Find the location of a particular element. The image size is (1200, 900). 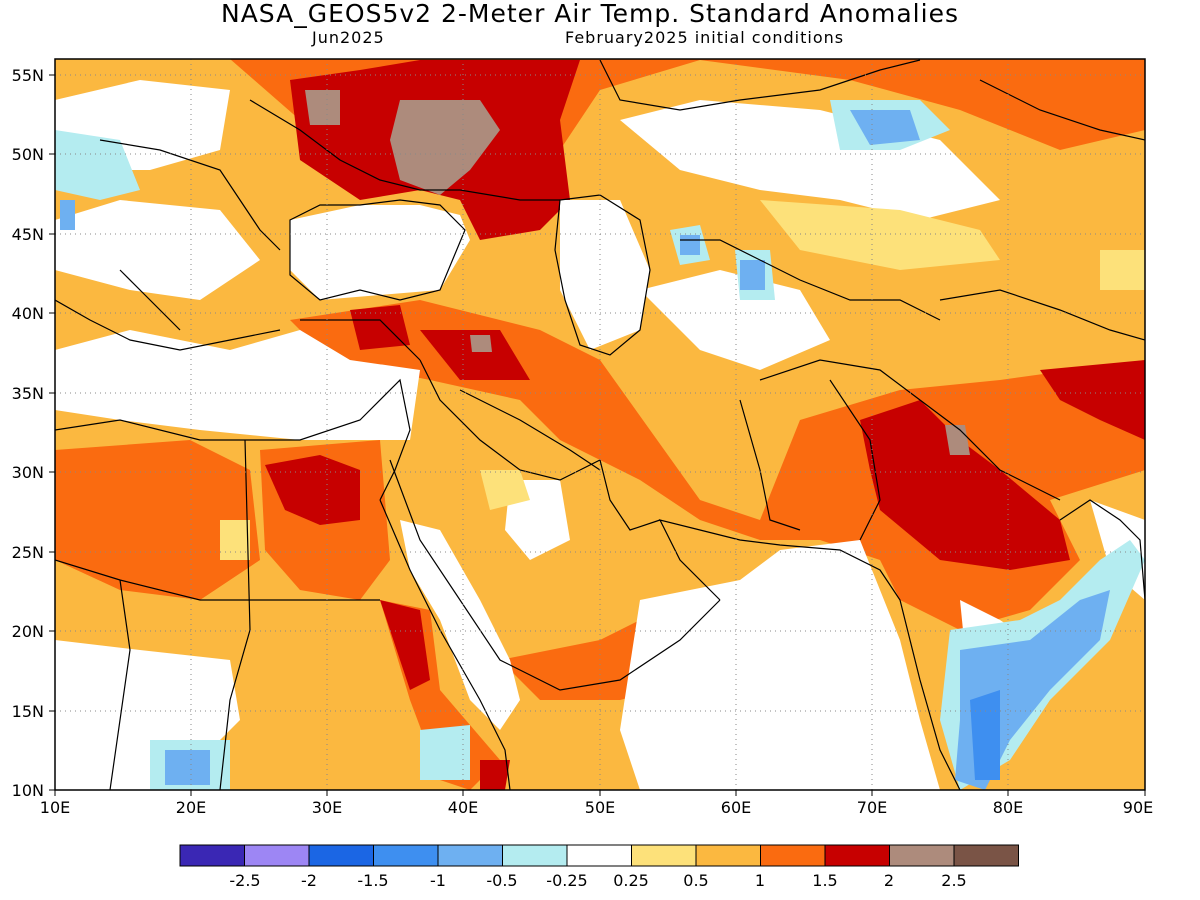

lat-label: 10N is located at coordinates (28, 790).